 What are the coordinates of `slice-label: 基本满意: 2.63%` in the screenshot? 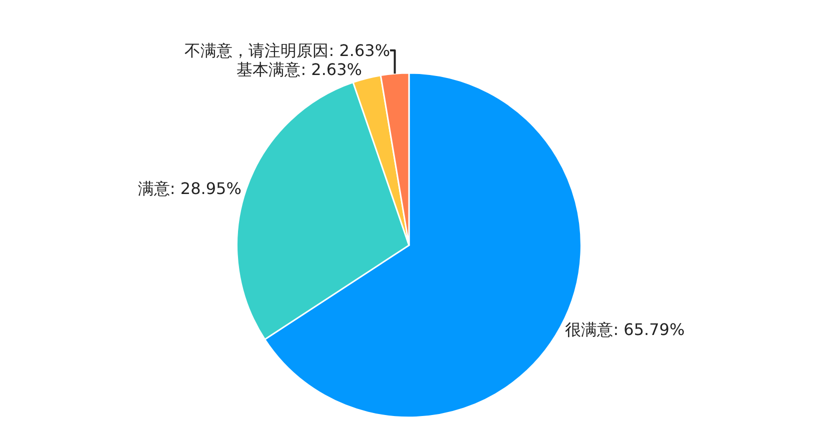 It's located at (299, 69).